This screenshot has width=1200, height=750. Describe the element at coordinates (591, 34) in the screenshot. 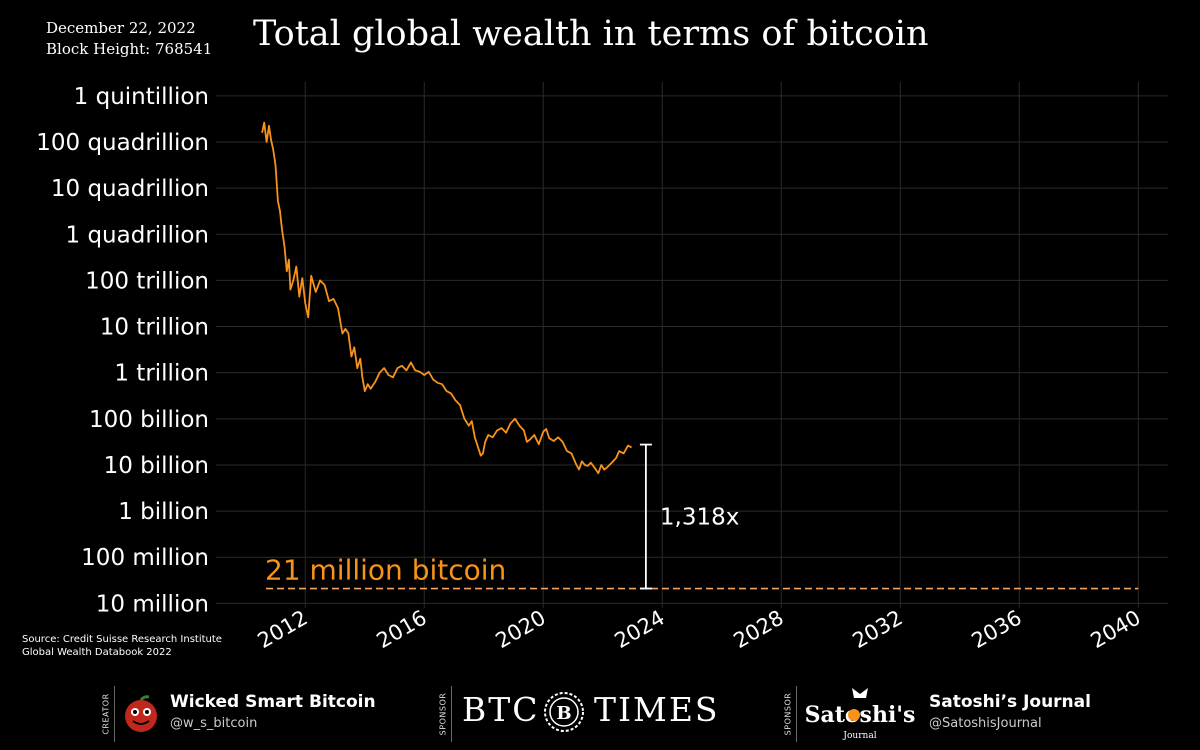

I see `chart-title: Total global wealth in terms of bitcoin` at that location.